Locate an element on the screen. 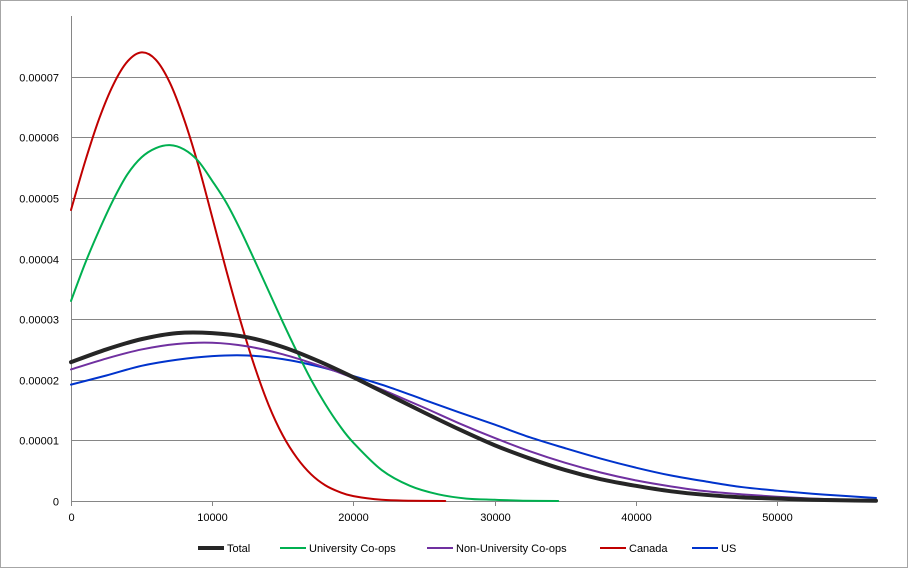  x-tick-label: 20000 is located at coordinates (353, 518).